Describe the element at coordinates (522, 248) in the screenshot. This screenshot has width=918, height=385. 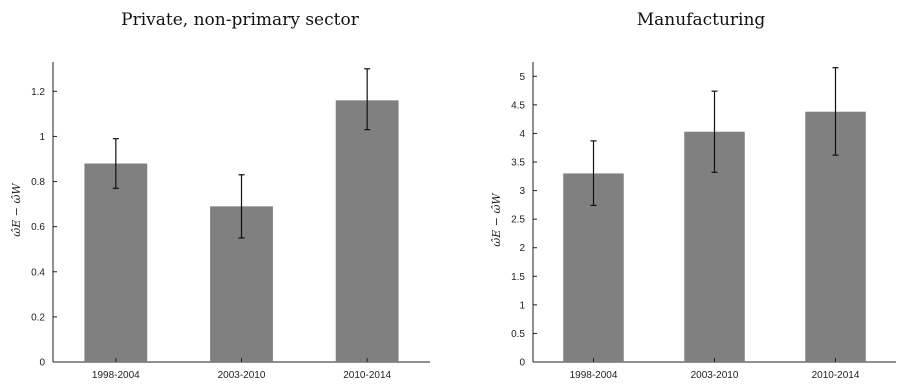
I see `y-tick-label: 2` at that location.